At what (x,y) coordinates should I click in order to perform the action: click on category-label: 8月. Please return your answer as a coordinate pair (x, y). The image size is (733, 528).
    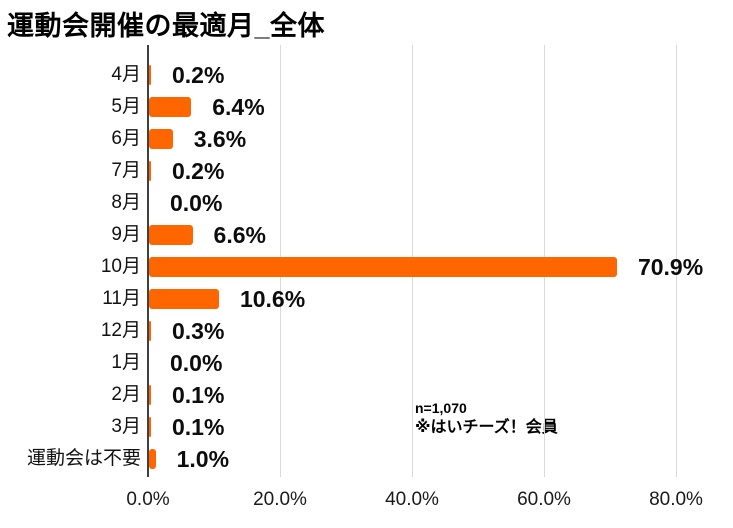
    Looking at the image, I should click on (126, 202).